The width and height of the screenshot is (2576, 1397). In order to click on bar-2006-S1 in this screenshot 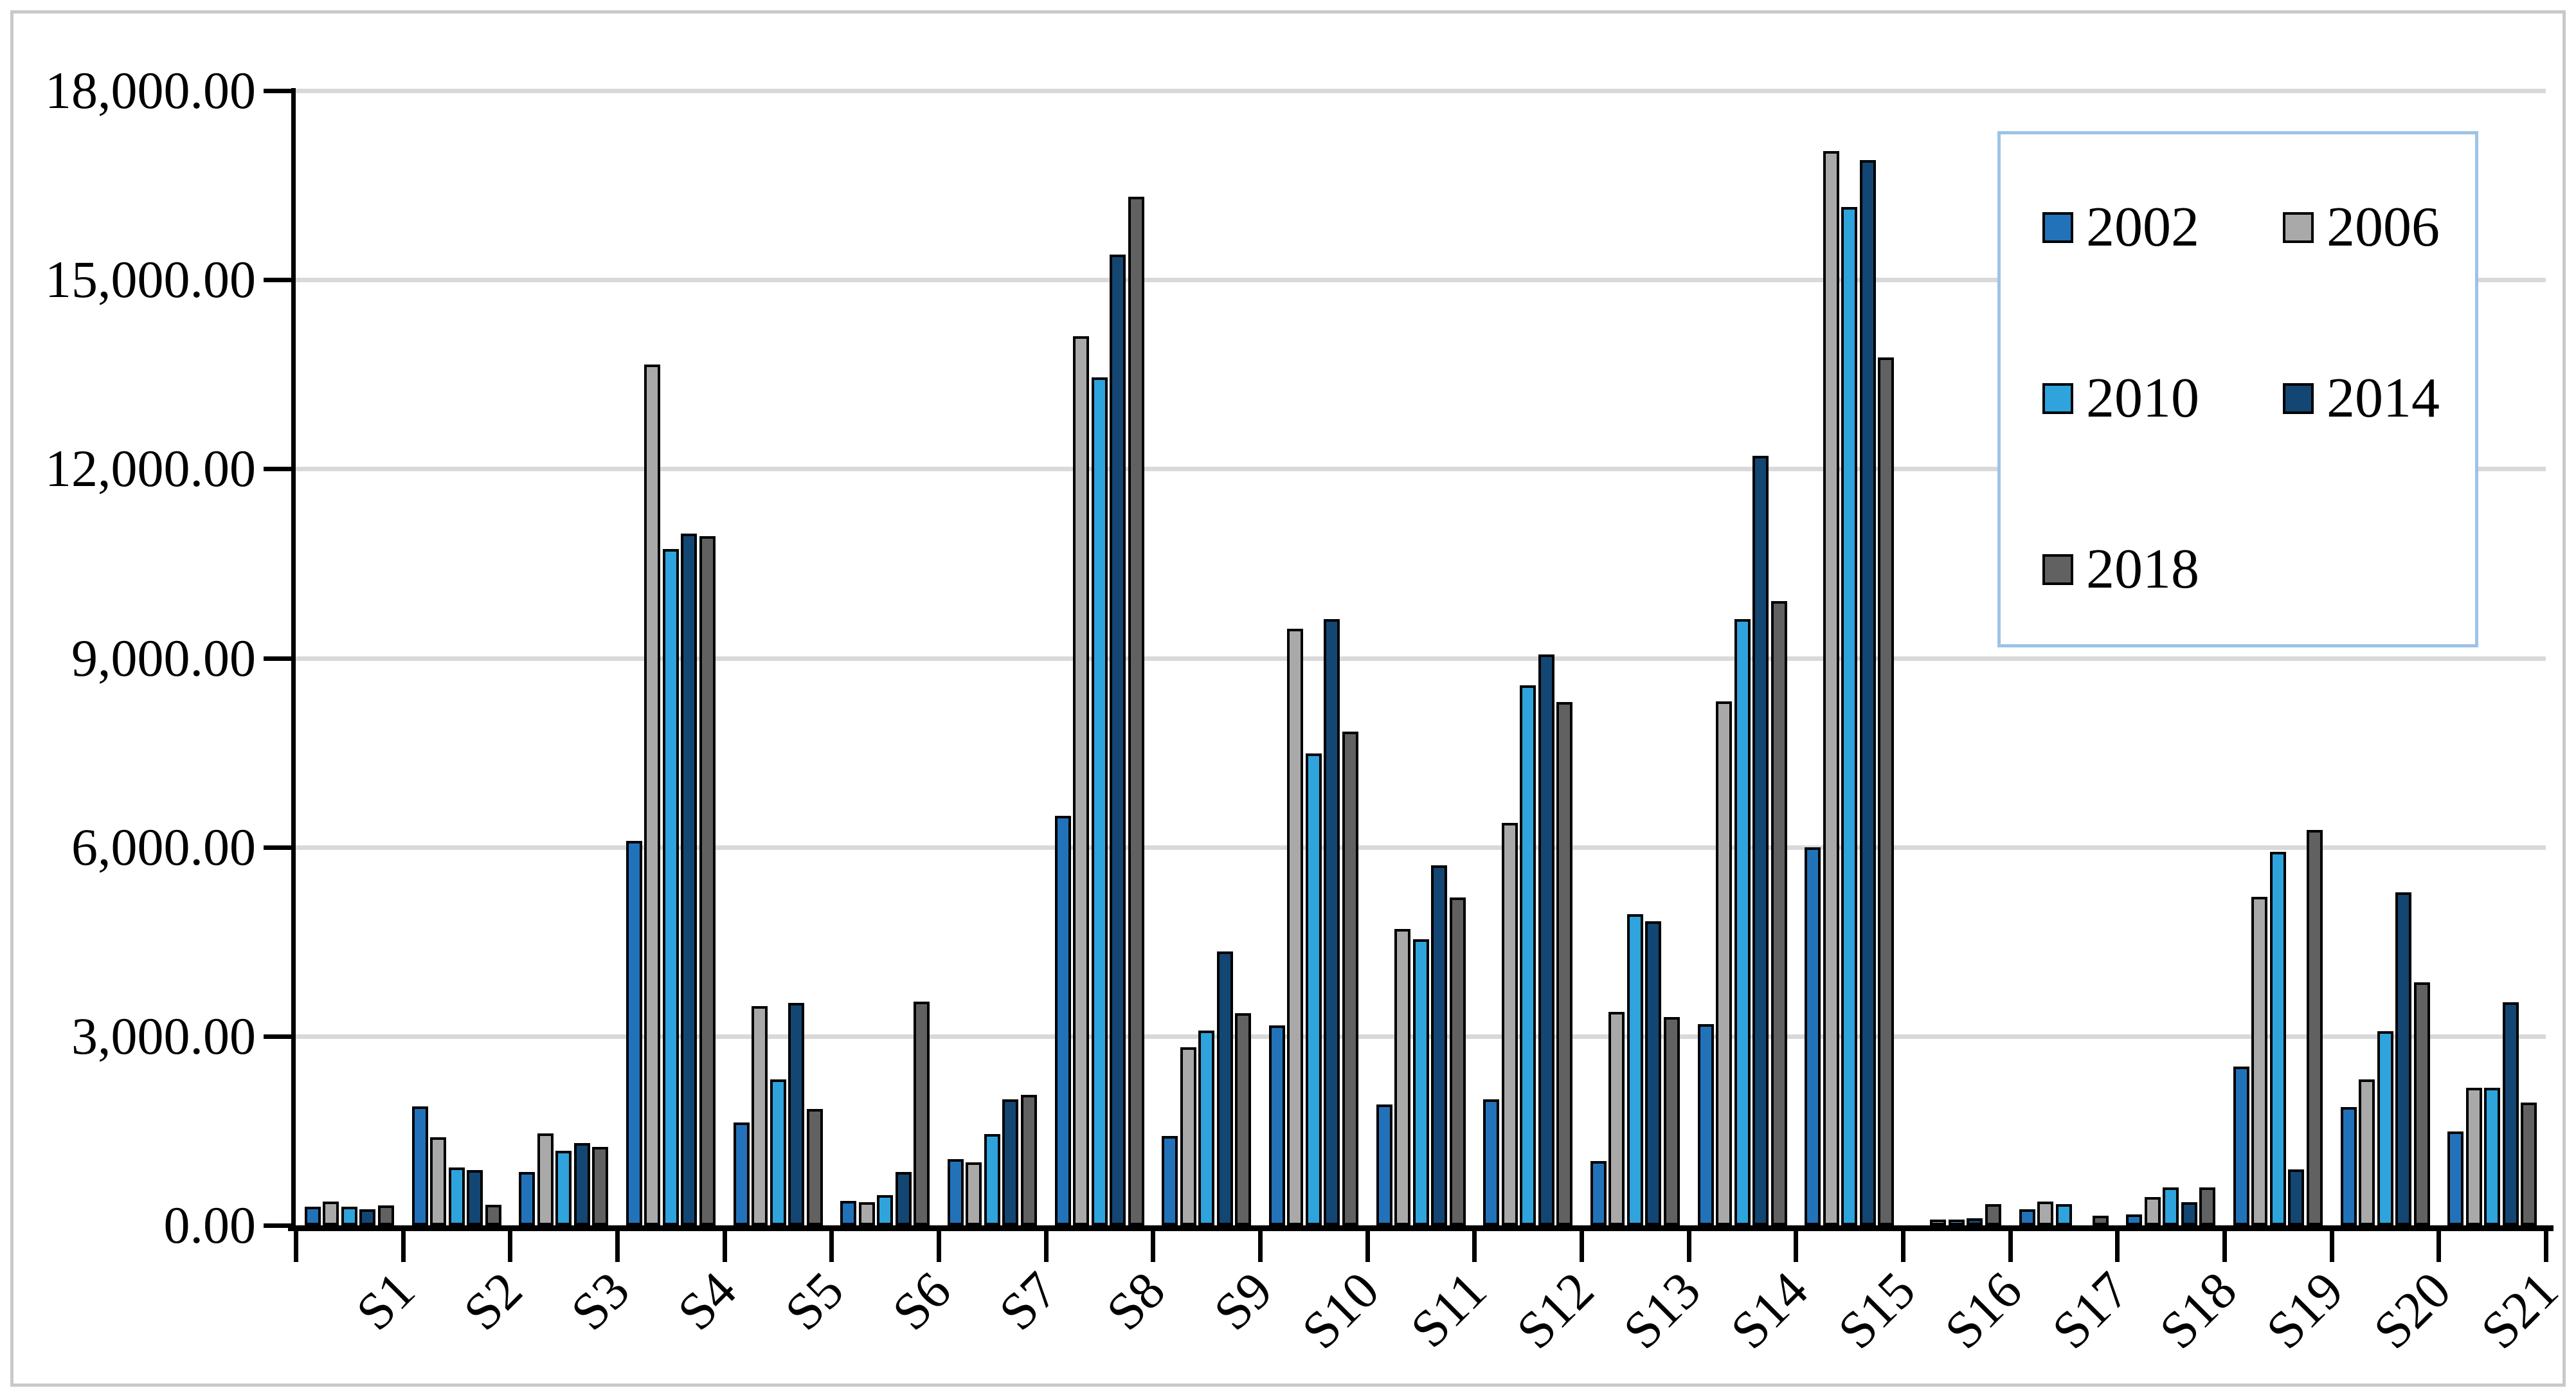, I will do `click(331, 1213)`.